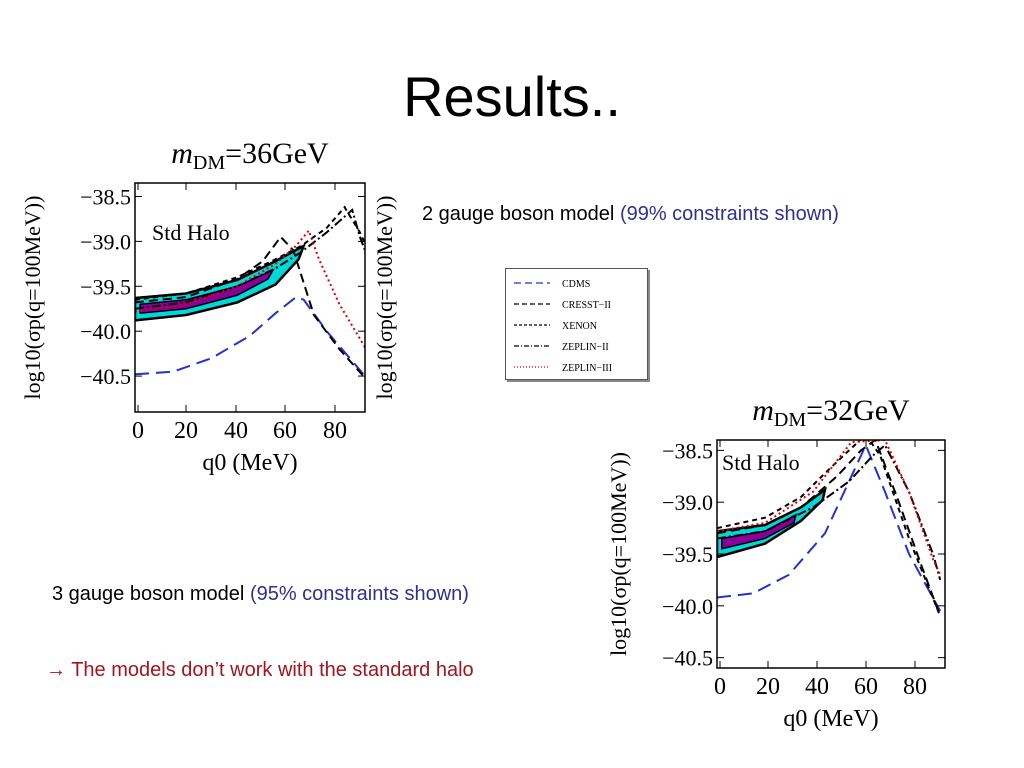 The height and width of the screenshot is (768, 1024). I want to click on legend-svg: CDMS CRESST−II XENON ZEPLIN−II ZEPLIN−III, so click(563, 326).